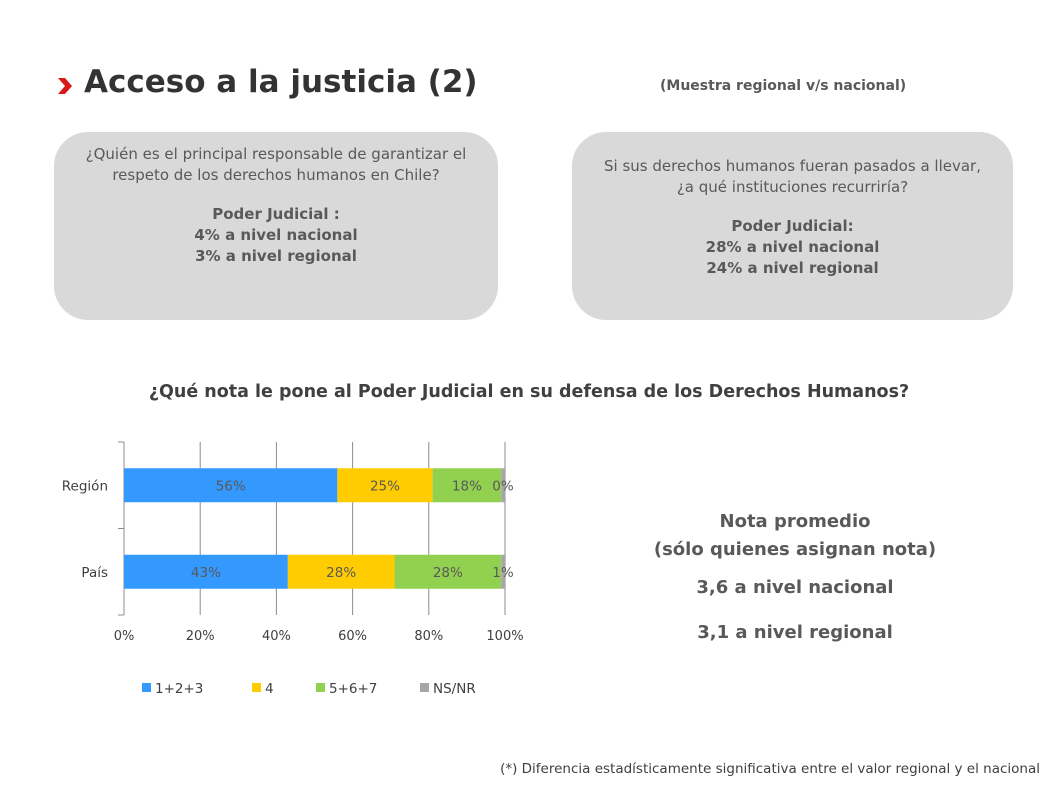 The height and width of the screenshot is (793, 1058). I want to click on category-label: Región, so click(85, 486).